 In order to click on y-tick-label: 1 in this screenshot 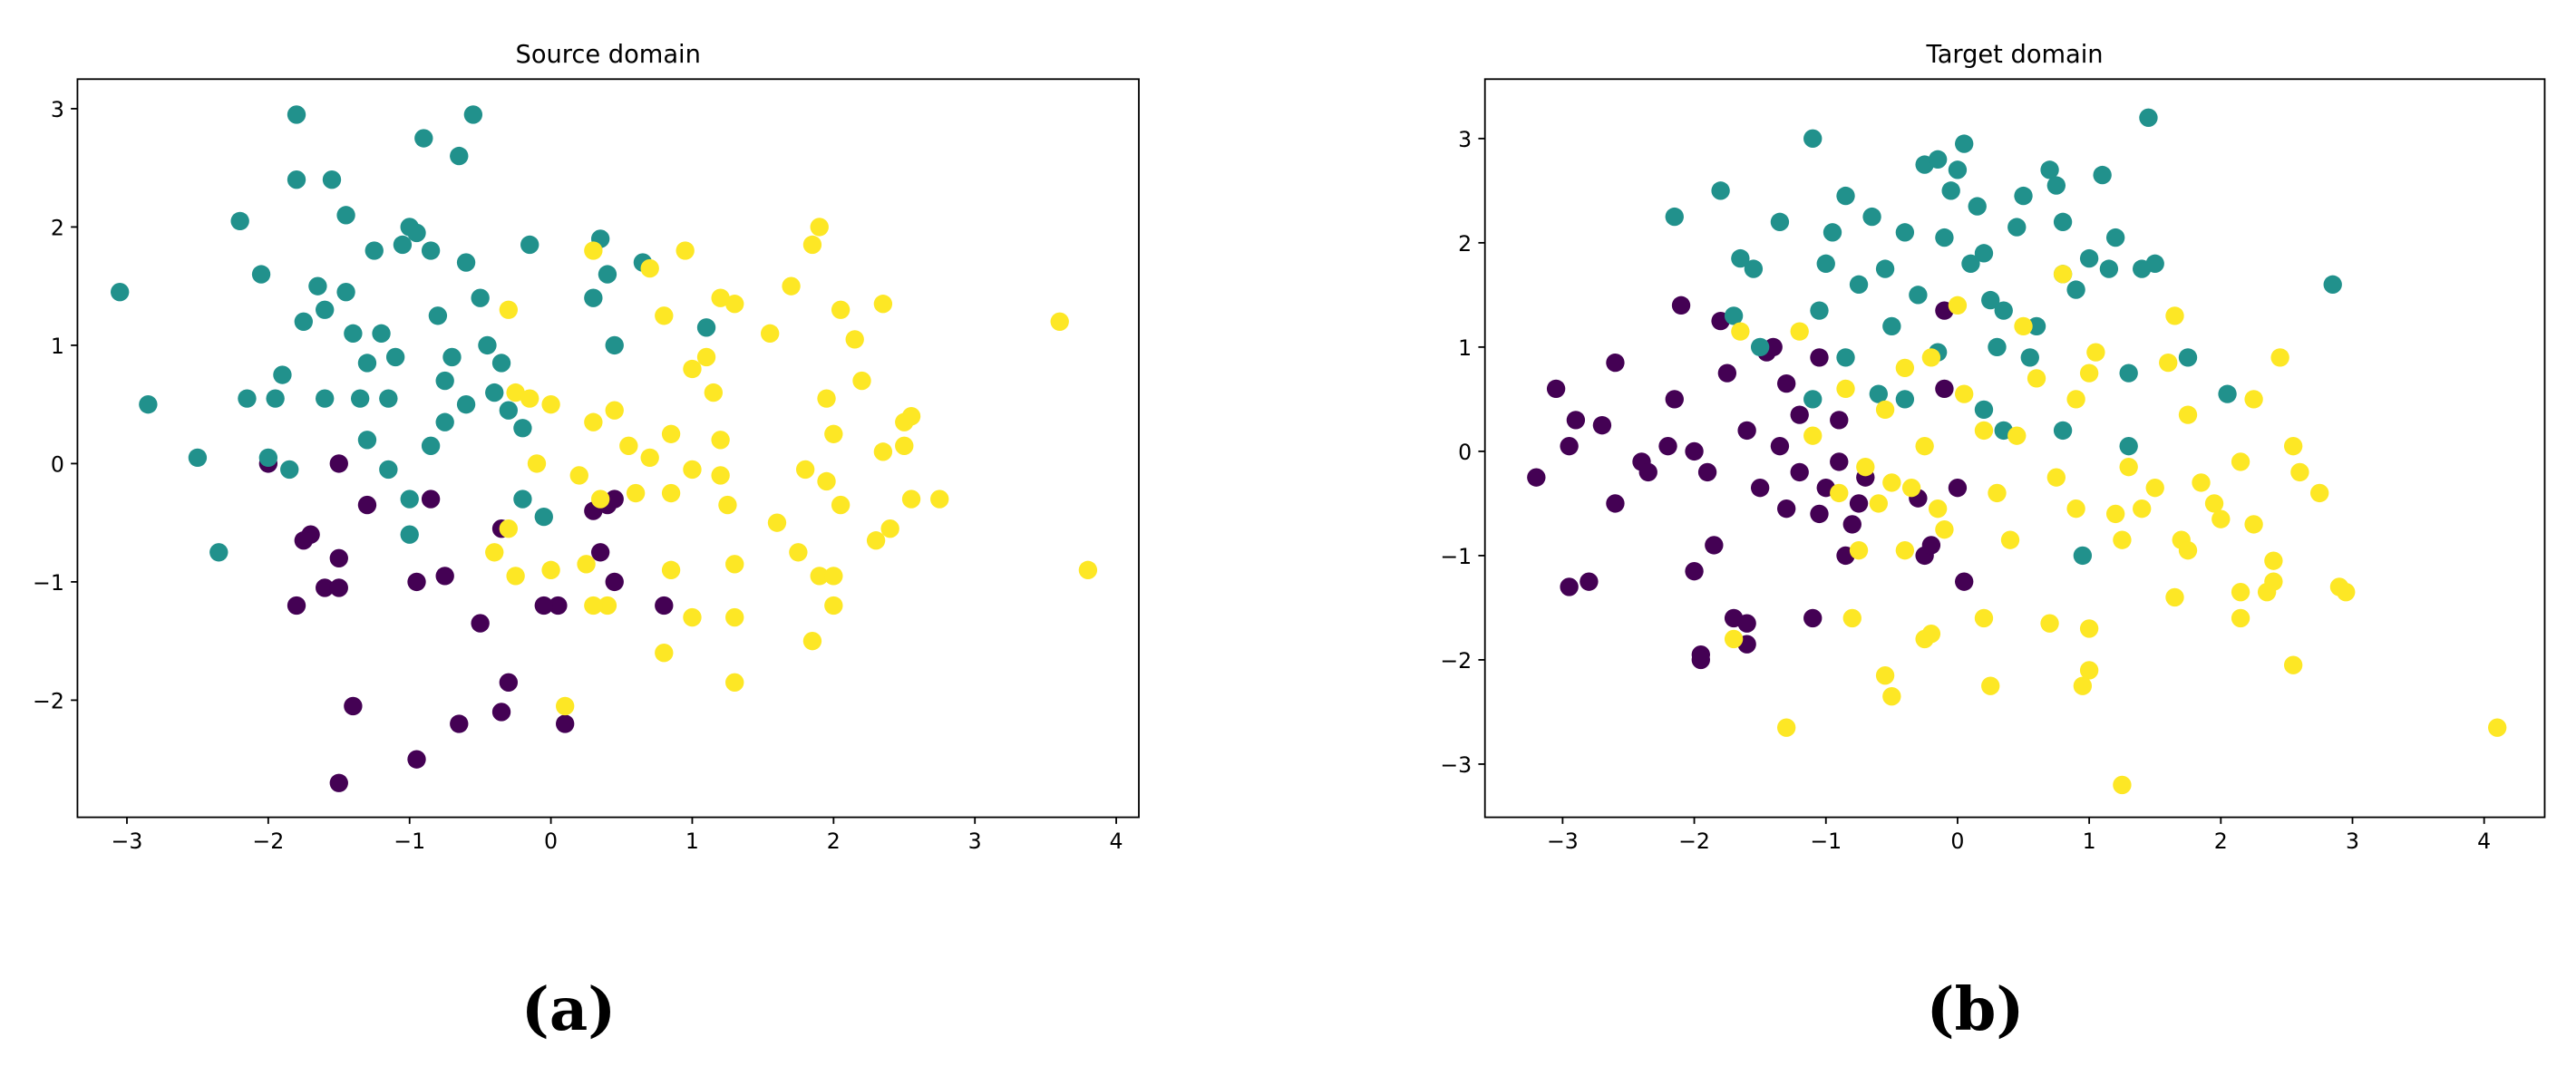, I will do `click(1465, 348)`.